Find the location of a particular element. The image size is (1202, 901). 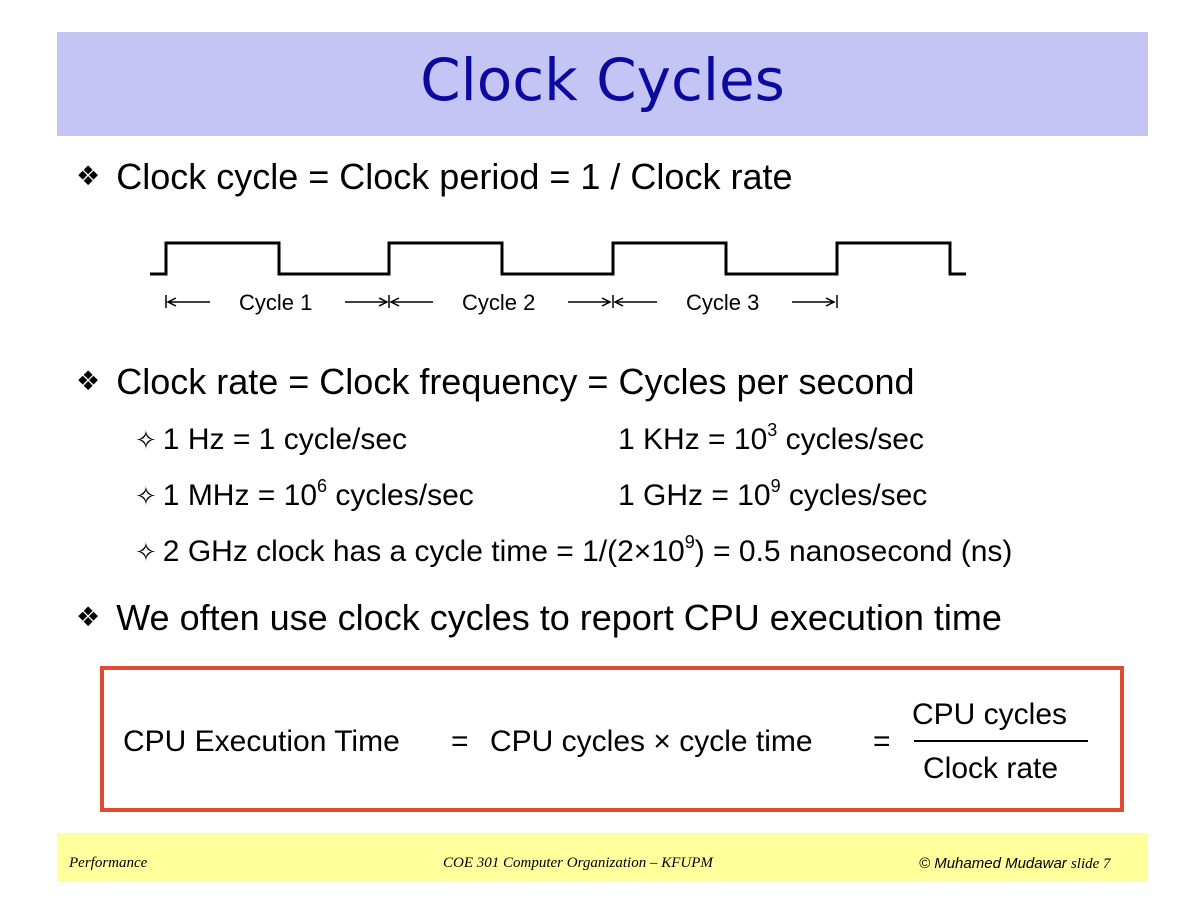

ghz-exponent: 9 is located at coordinates (775, 486).